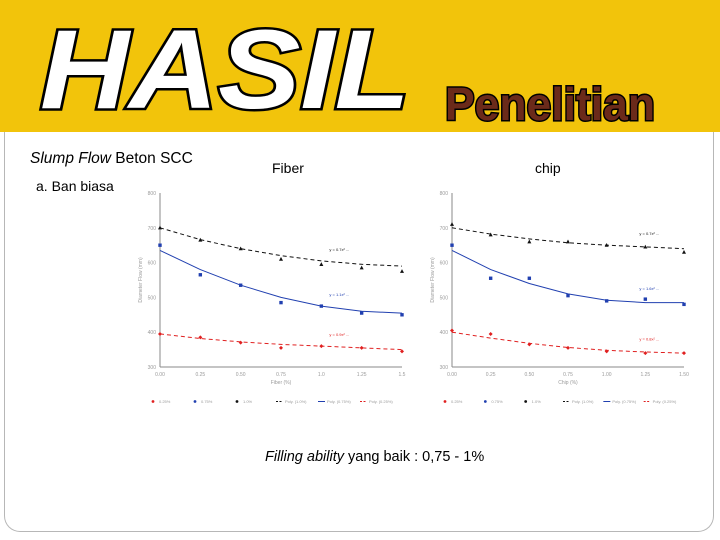 The height and width of the screenshot is (540, 720). What do you see at coordinates (684, 375) in the screenshot?
I see `x-tick-label: 1.50` at bounding box center [684, 375].